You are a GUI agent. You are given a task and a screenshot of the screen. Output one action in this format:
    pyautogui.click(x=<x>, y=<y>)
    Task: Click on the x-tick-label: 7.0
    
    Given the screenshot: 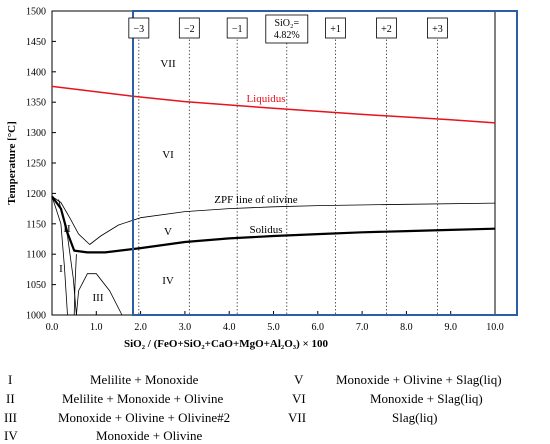 What is the action you would take?
    pyautogui.click(x=362, y=327)
    